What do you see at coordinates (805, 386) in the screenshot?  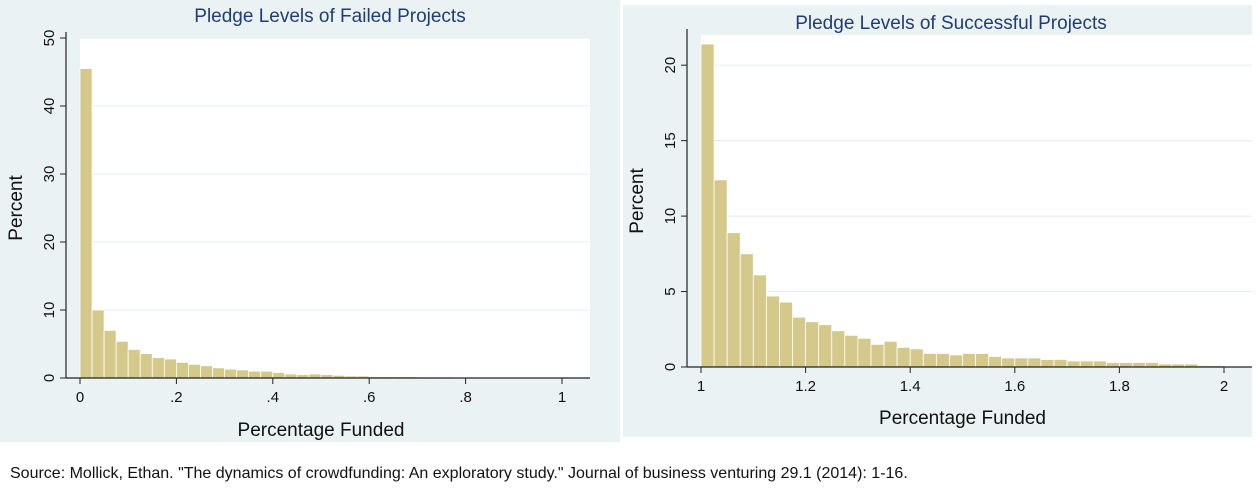 I see `x-tick-label: 1.2` at bounding box center [805, 386].